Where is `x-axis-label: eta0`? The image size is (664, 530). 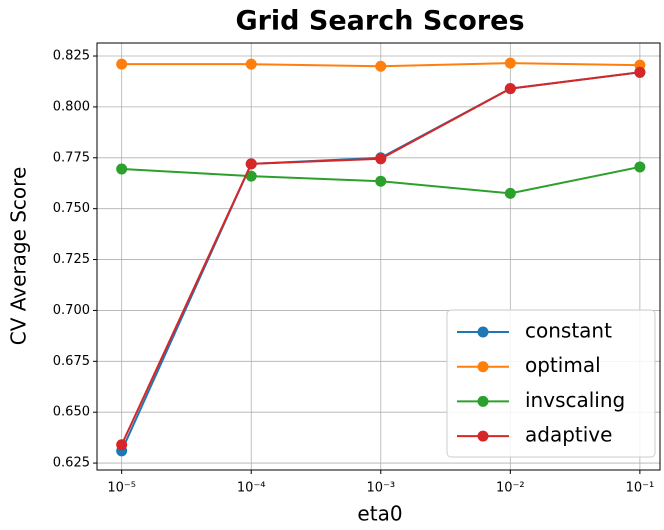 x-axis-label: eta0 is located at coordinates (379, 514).